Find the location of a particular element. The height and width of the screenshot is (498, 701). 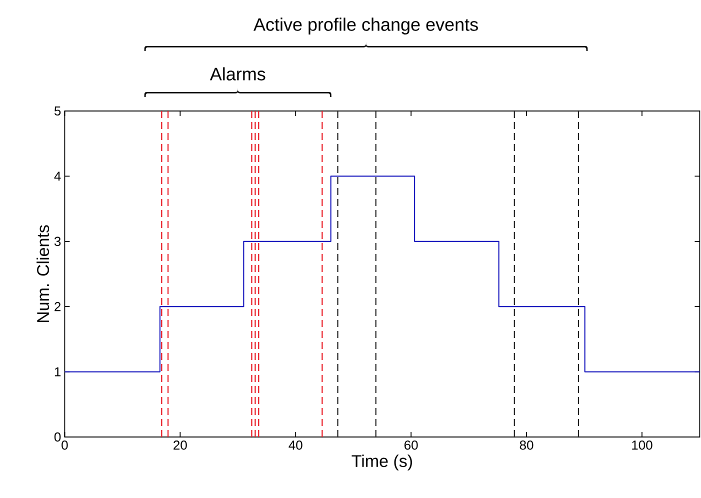

x-tick-label: 100 is located at coordinates (642, 445).